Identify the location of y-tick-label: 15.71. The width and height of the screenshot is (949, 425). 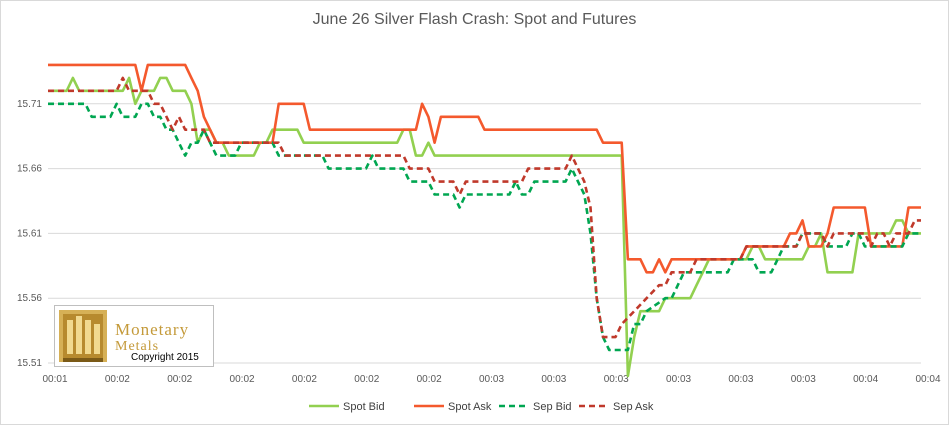
(29, 104).